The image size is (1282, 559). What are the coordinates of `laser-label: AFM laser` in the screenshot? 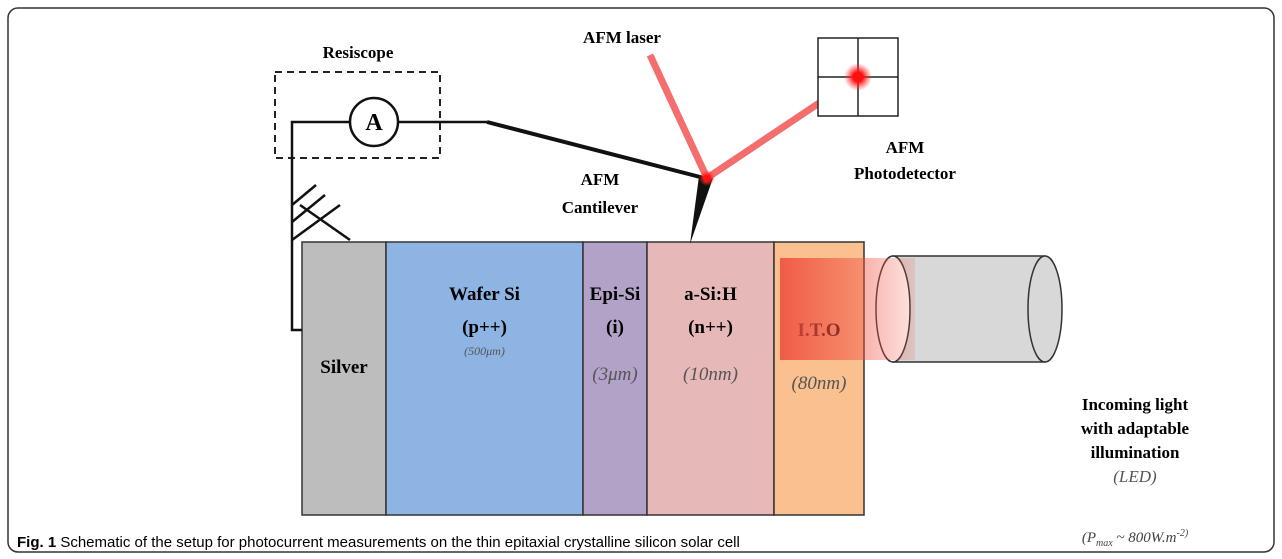 It's located at (622, 37).